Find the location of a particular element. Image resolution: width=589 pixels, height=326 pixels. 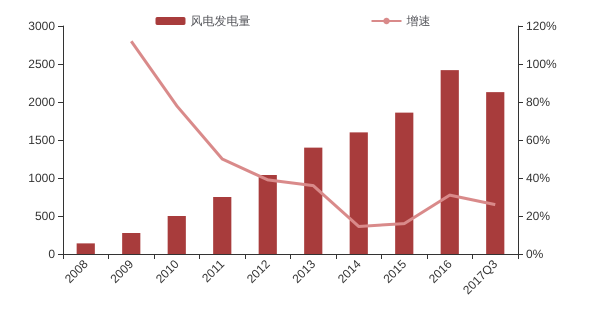

y2-tick-label: 120% is located at coordinates (542, 26).